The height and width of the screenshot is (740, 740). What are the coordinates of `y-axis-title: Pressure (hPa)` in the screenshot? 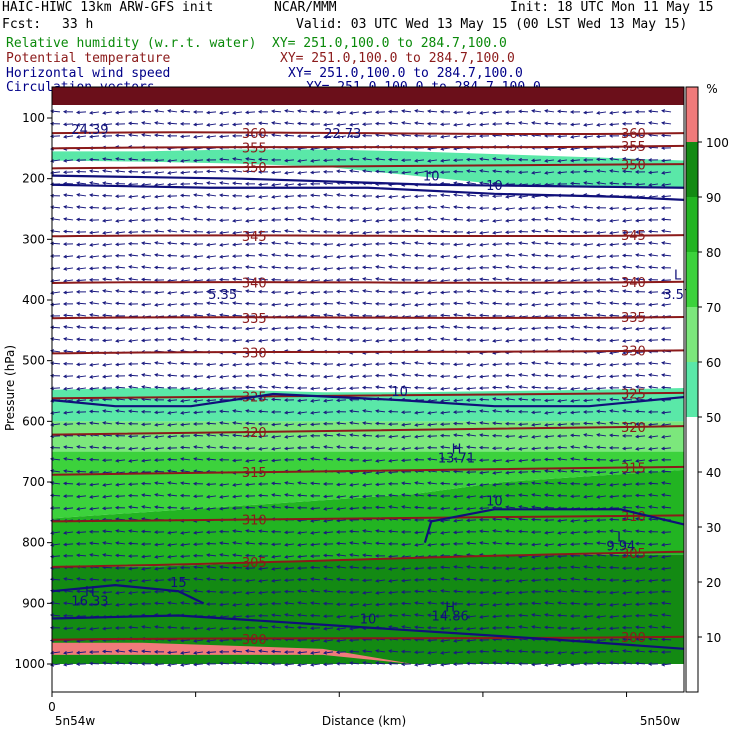 It's located at (10, 388).